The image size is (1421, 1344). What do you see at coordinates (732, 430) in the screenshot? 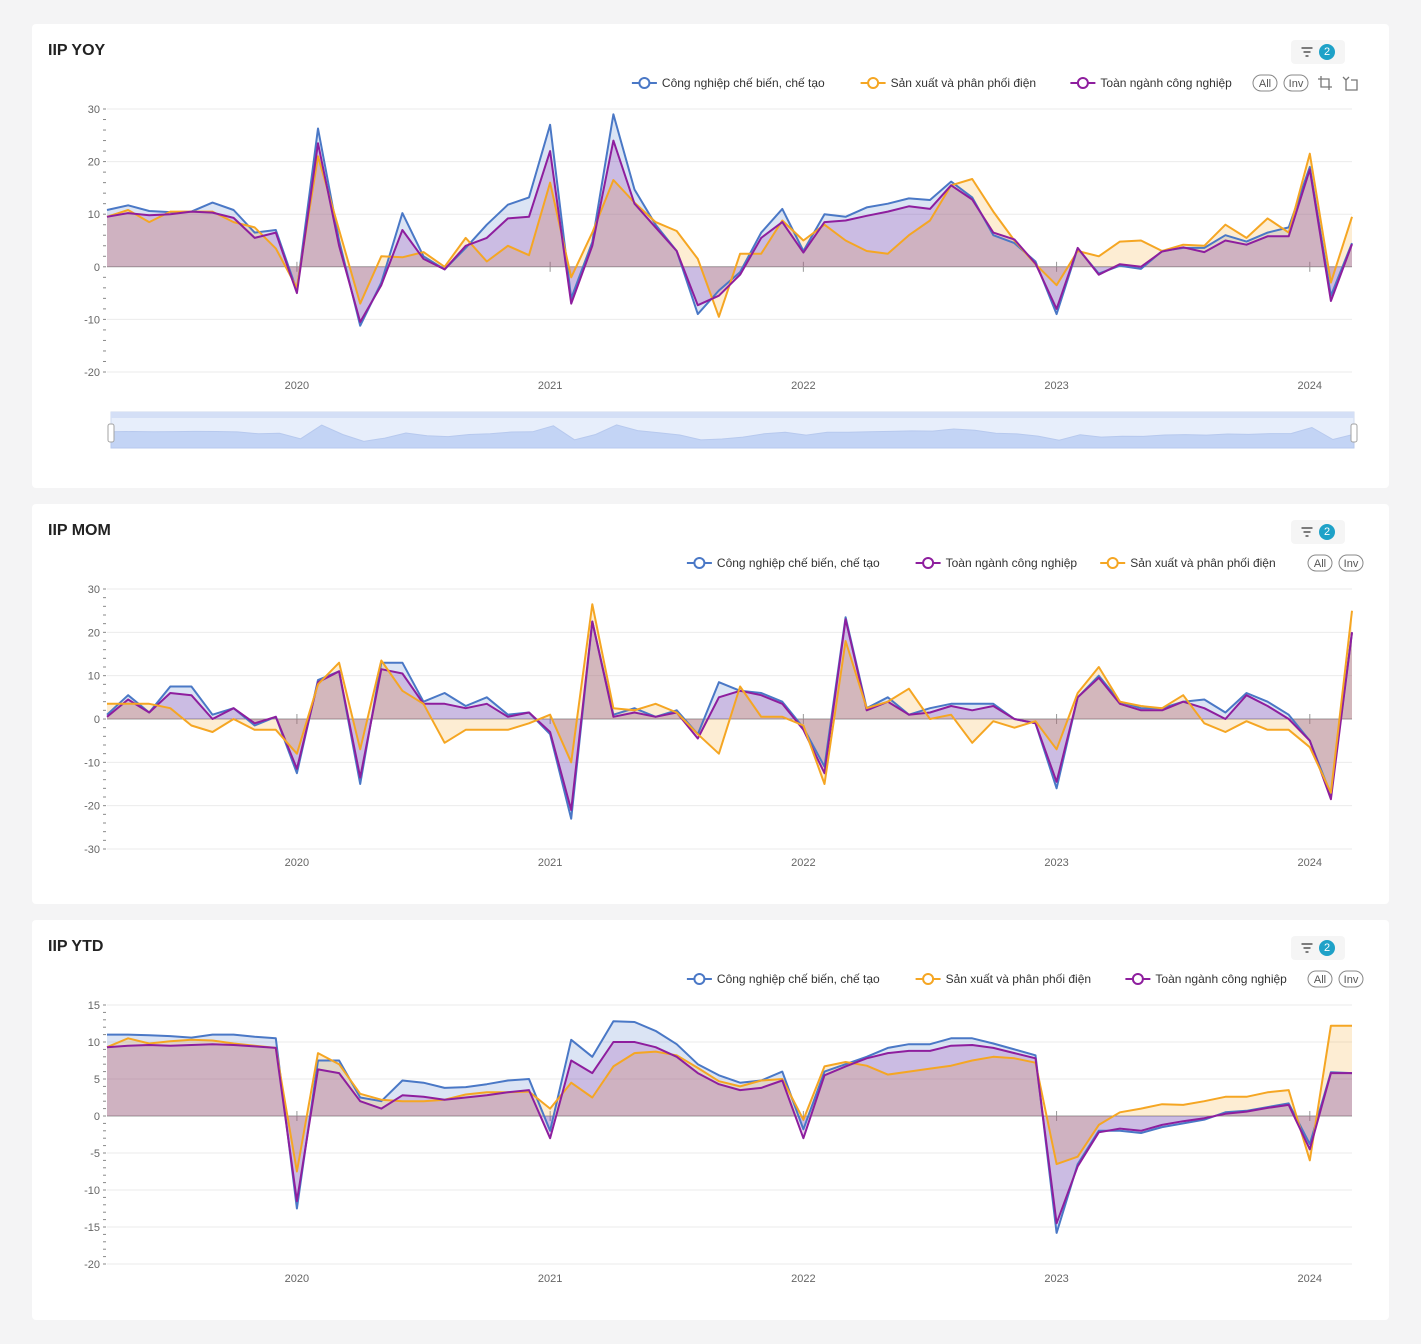
I see `zoom-slider` at bounding box center [732, 430].